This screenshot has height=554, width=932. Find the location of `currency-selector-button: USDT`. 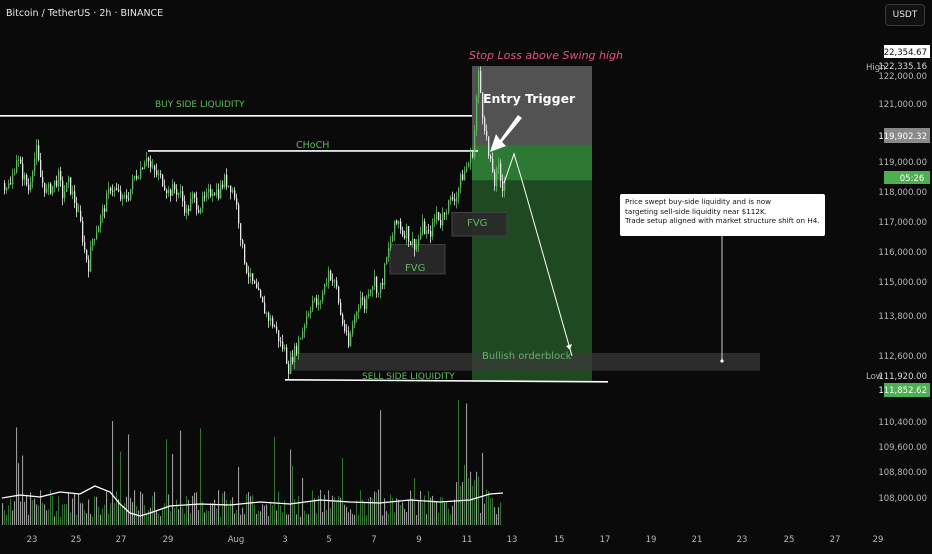

currency-selector-button: USDT is located at coordinates (905, 15).